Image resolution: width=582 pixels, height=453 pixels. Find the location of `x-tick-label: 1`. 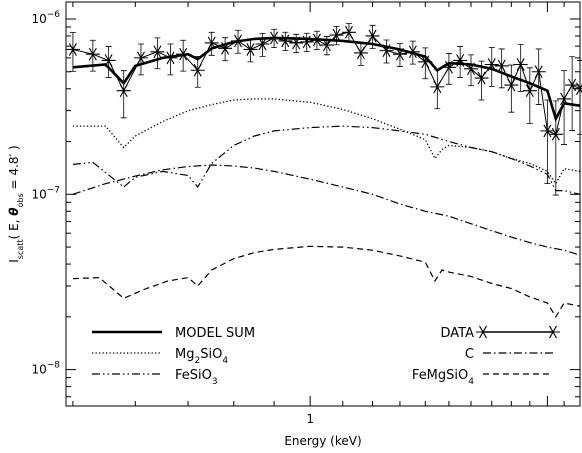

x-tick-label: 1 is located at coordinates (310, 419).